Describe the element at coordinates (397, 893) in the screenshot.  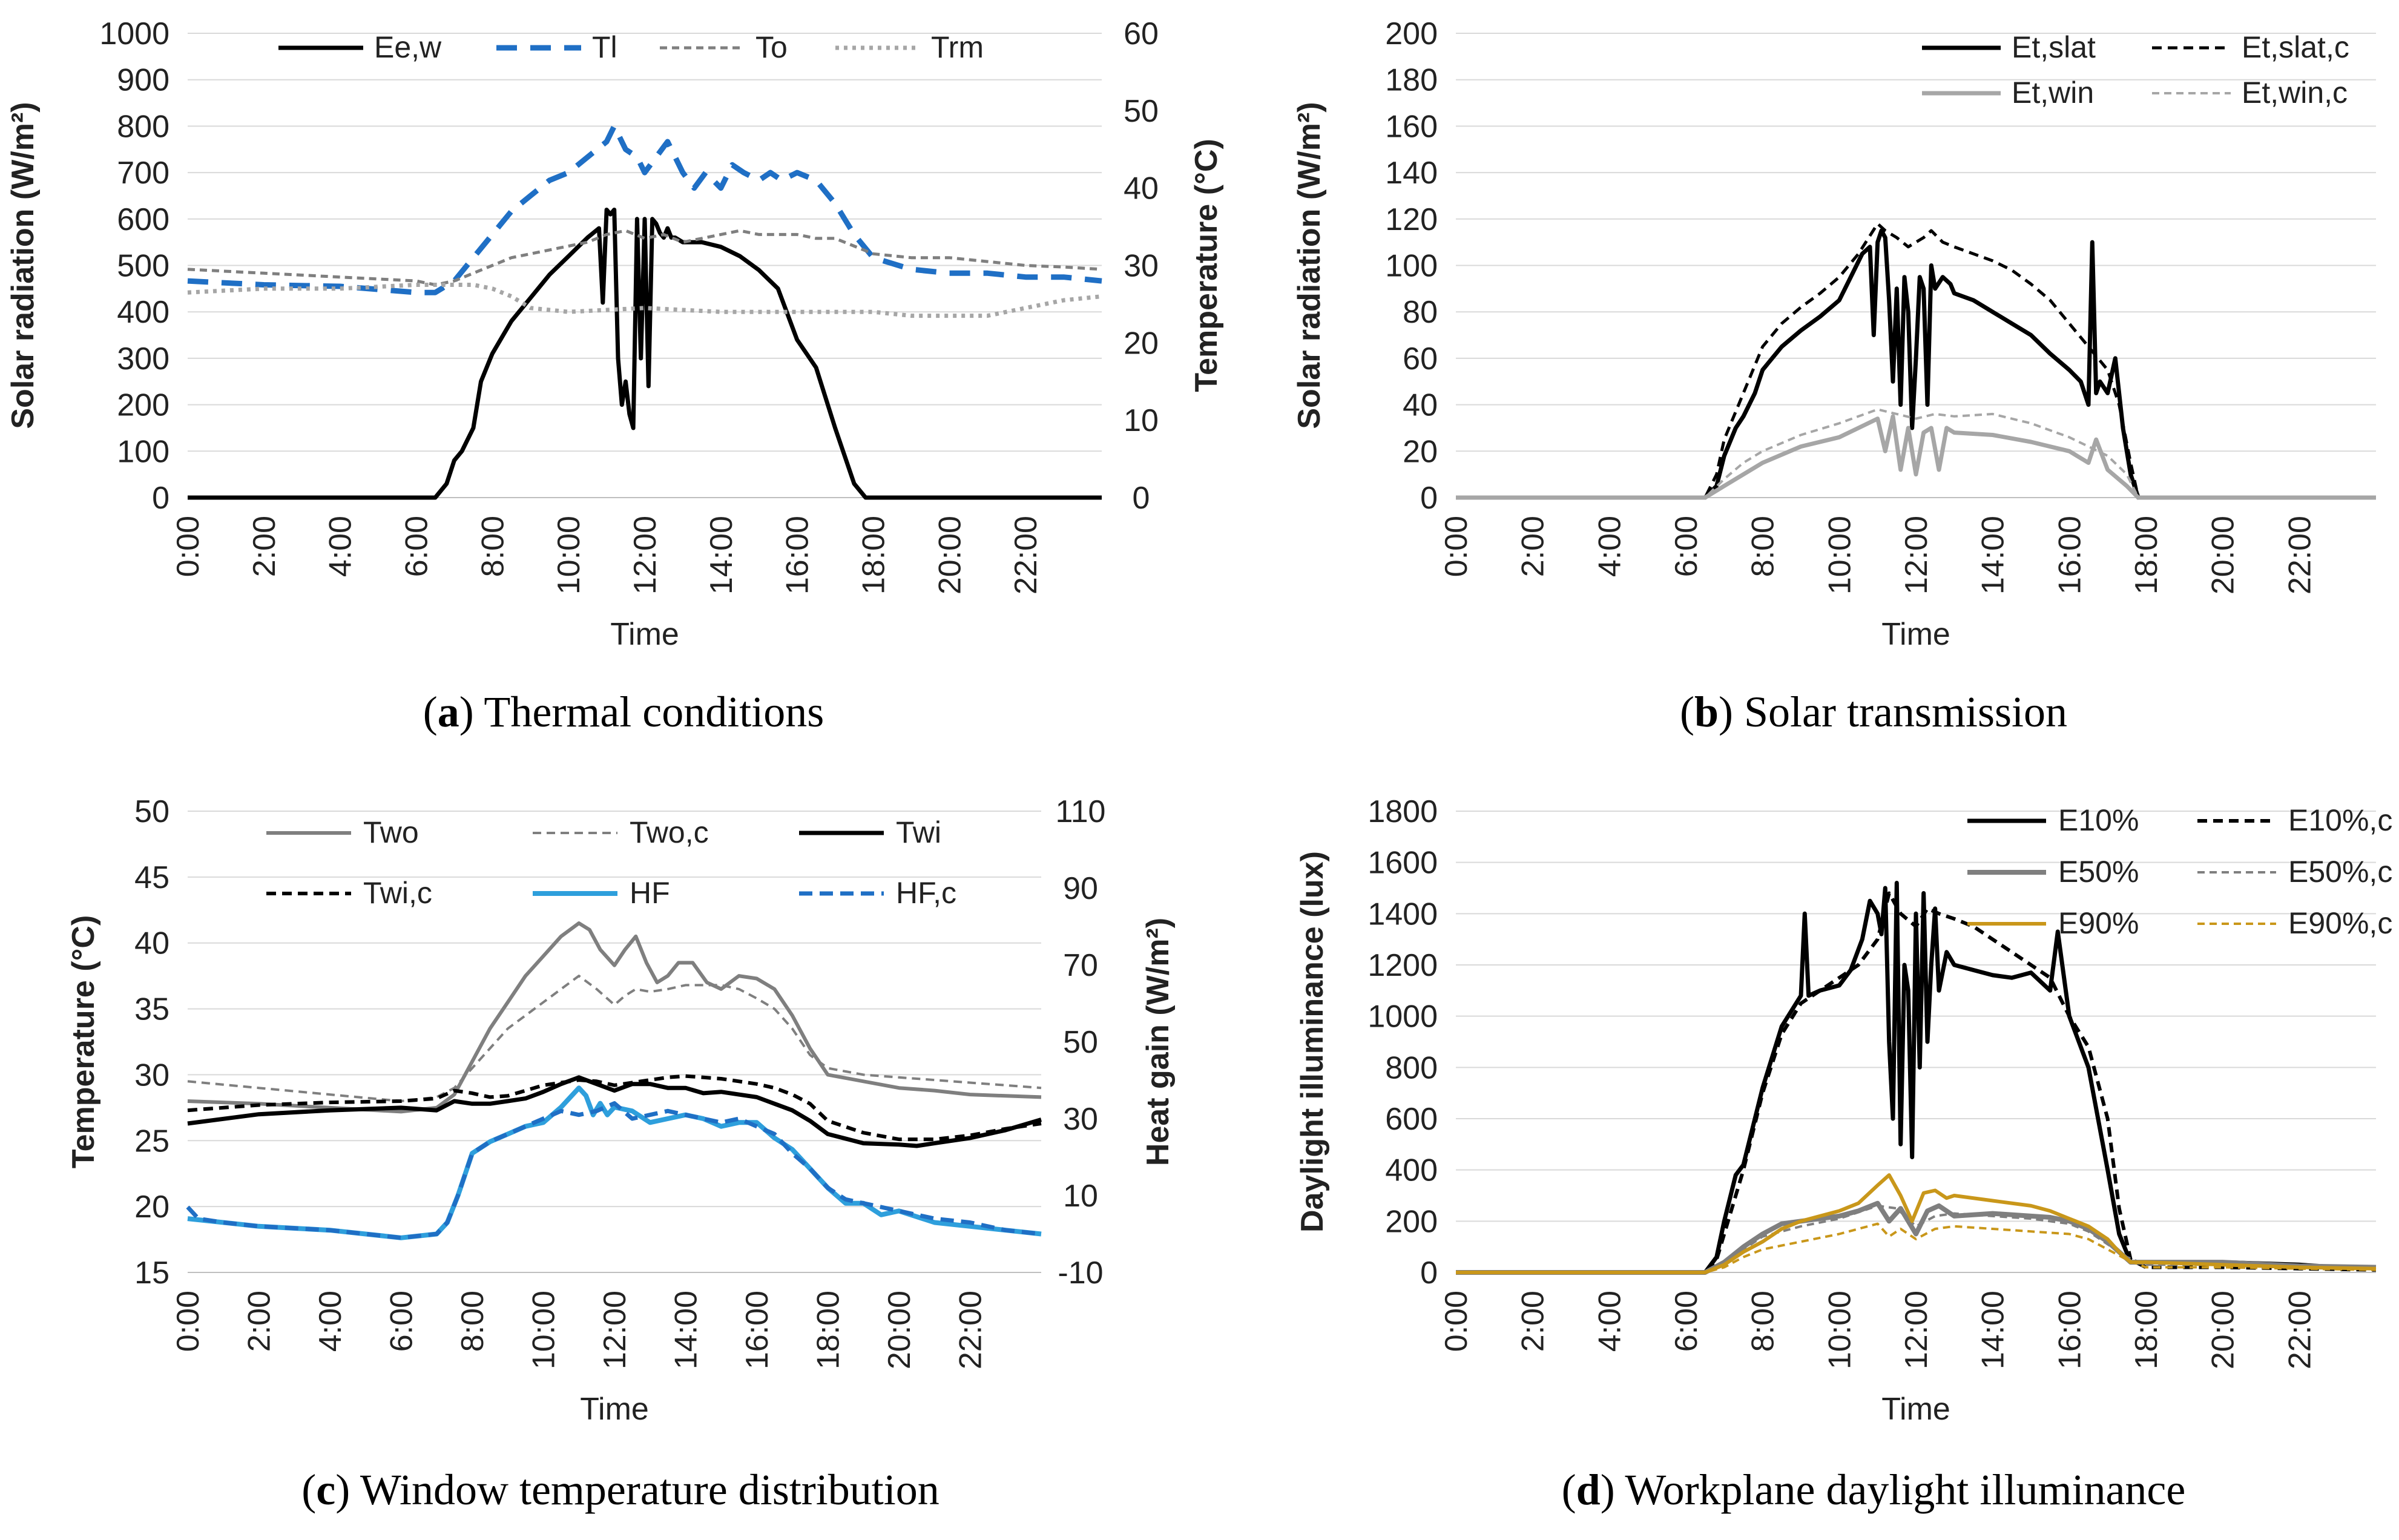
I see `legend-label: Twi,c` at that location.